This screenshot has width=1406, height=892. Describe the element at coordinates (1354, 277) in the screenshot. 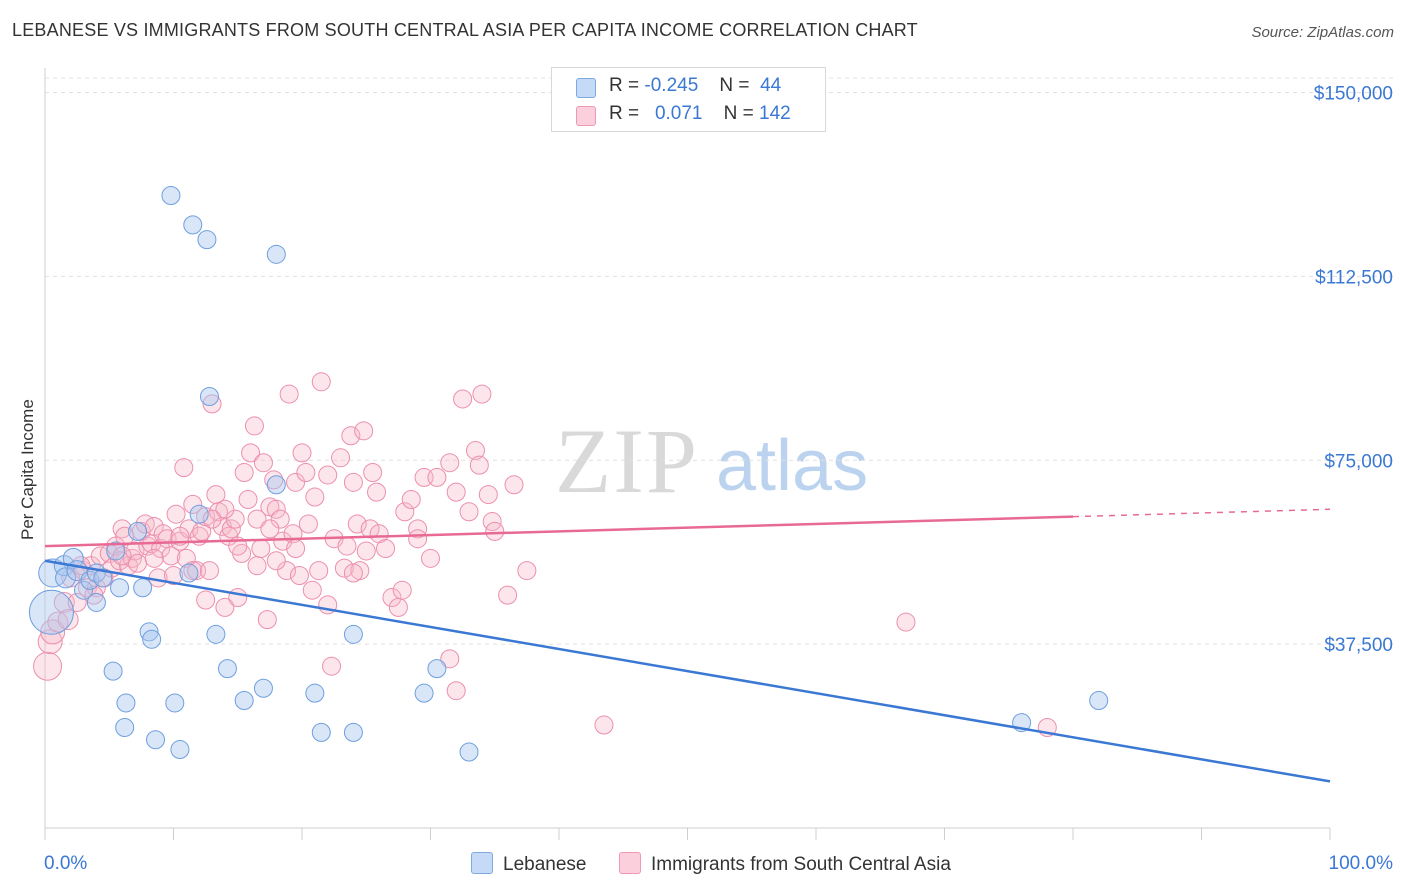

I see `y-tick-label: $112,500` at that location.